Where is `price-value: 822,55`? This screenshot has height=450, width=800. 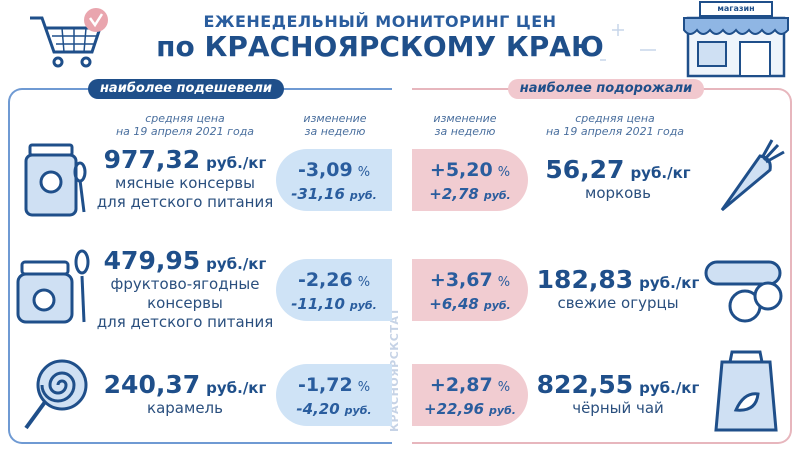
price-value: 822,55 is located at coordinates (585, 384).